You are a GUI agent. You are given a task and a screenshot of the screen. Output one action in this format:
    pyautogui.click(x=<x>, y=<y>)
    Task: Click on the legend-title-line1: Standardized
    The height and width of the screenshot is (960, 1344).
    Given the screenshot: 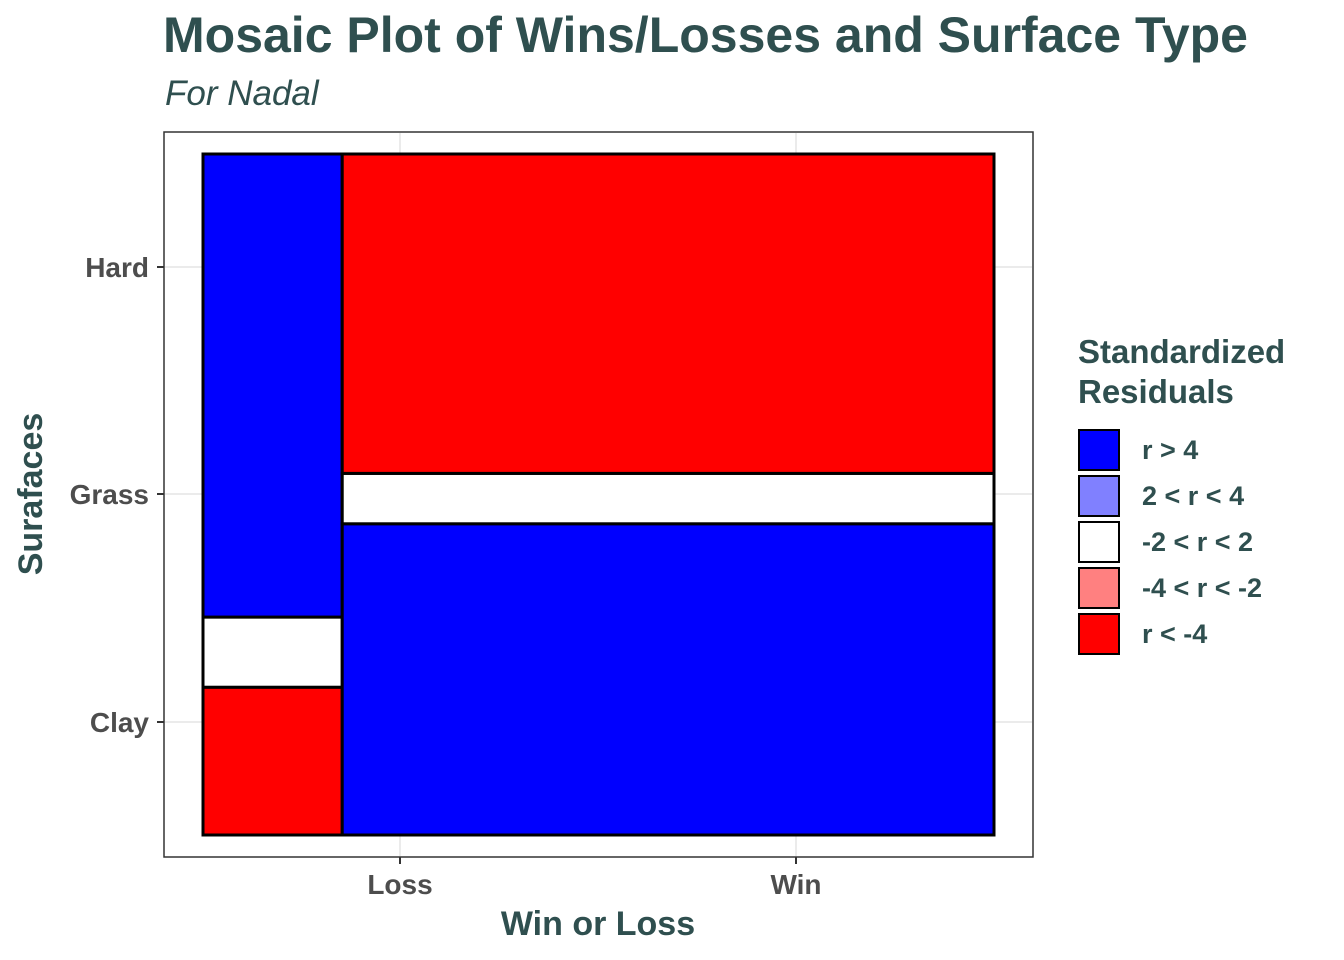 What is the action you would take?
    pyautogui.click(x=1182, y=351)
    